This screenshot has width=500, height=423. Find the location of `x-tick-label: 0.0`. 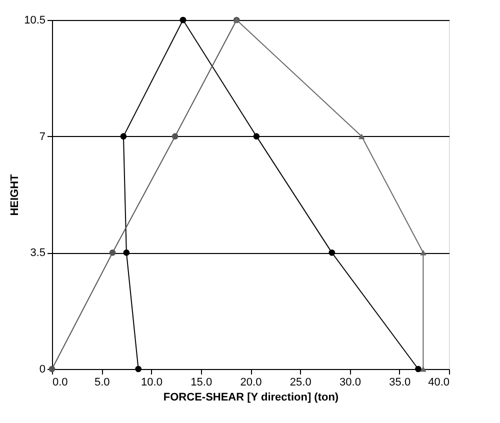

x-tick-label: 0.0 is located at coordinates (60, 382).